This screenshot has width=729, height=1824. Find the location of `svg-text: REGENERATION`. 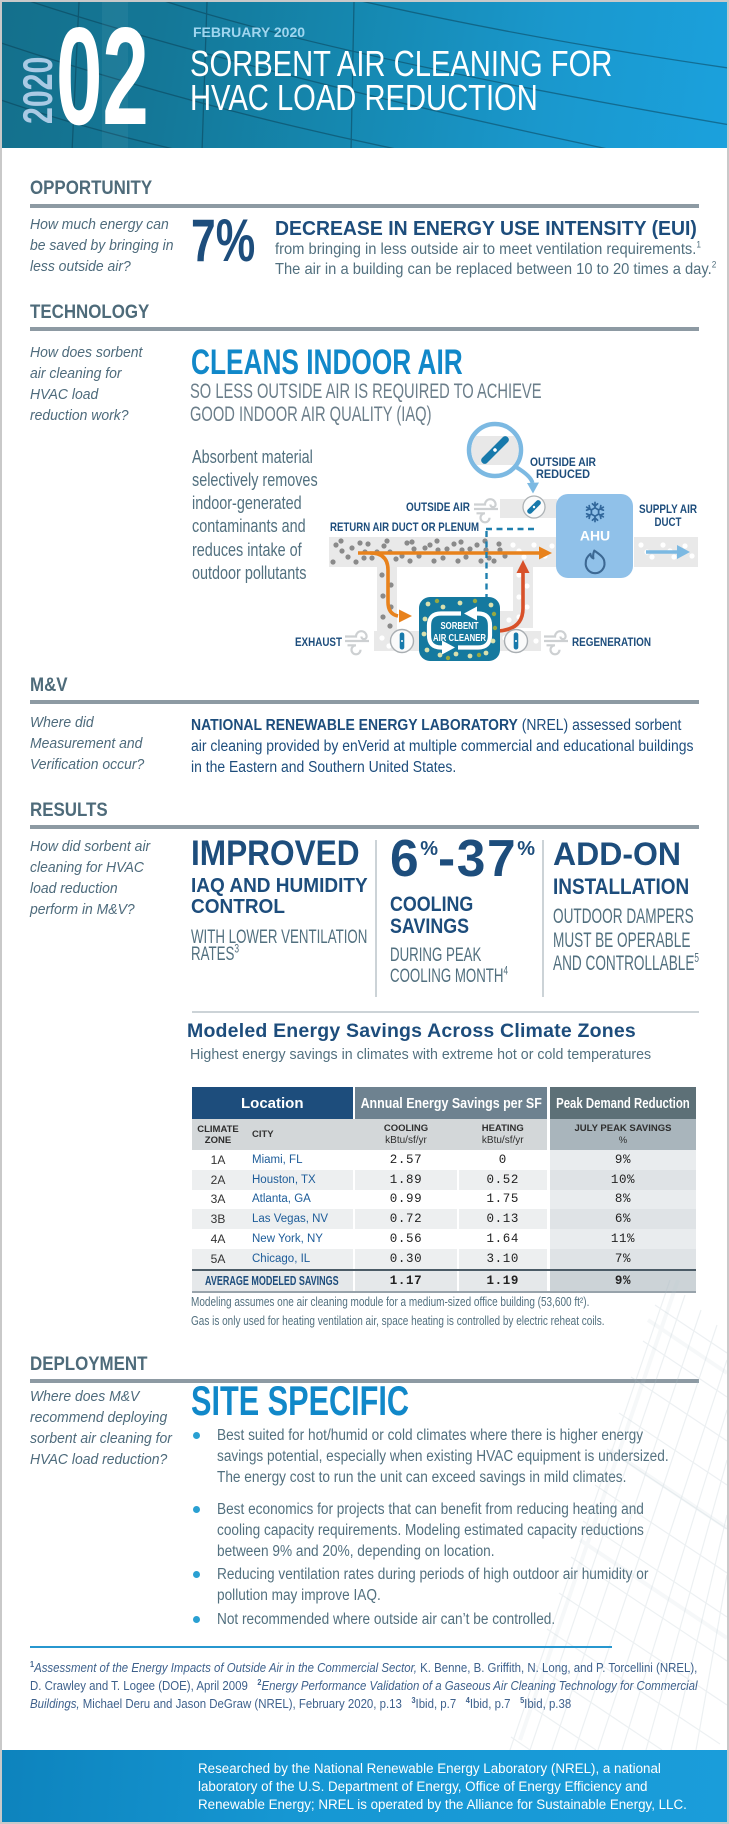

svg-text: REGENERATION is located at coordinates (611, 643).